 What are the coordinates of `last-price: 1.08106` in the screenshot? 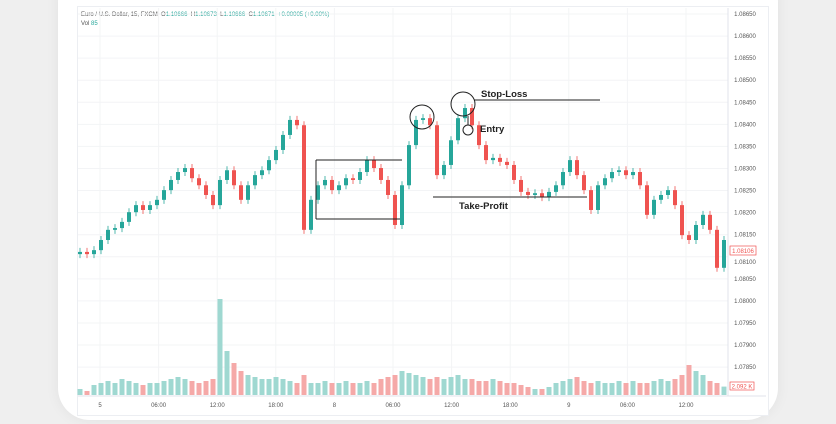 It's located at (743, 252).